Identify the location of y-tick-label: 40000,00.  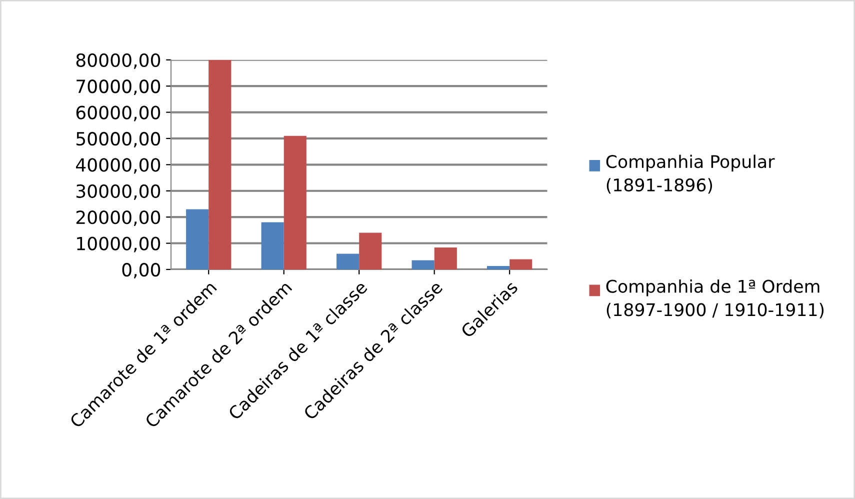
(118, 166).